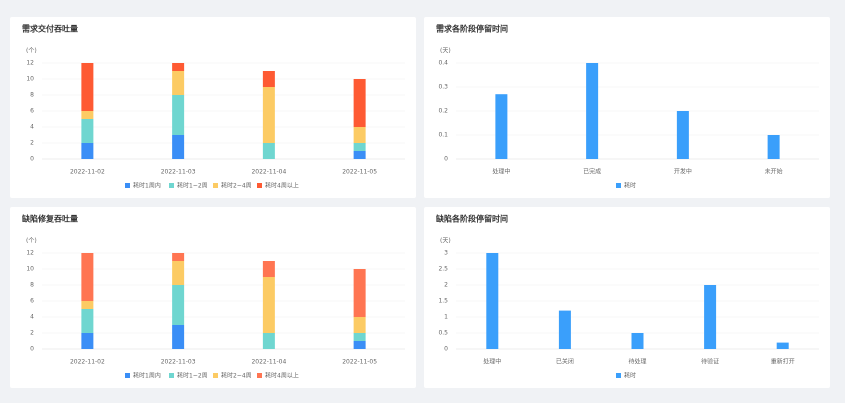 This screenshot has height=403, width=845. I want to click on y-tick-label: 0.5, so click(443, 333).